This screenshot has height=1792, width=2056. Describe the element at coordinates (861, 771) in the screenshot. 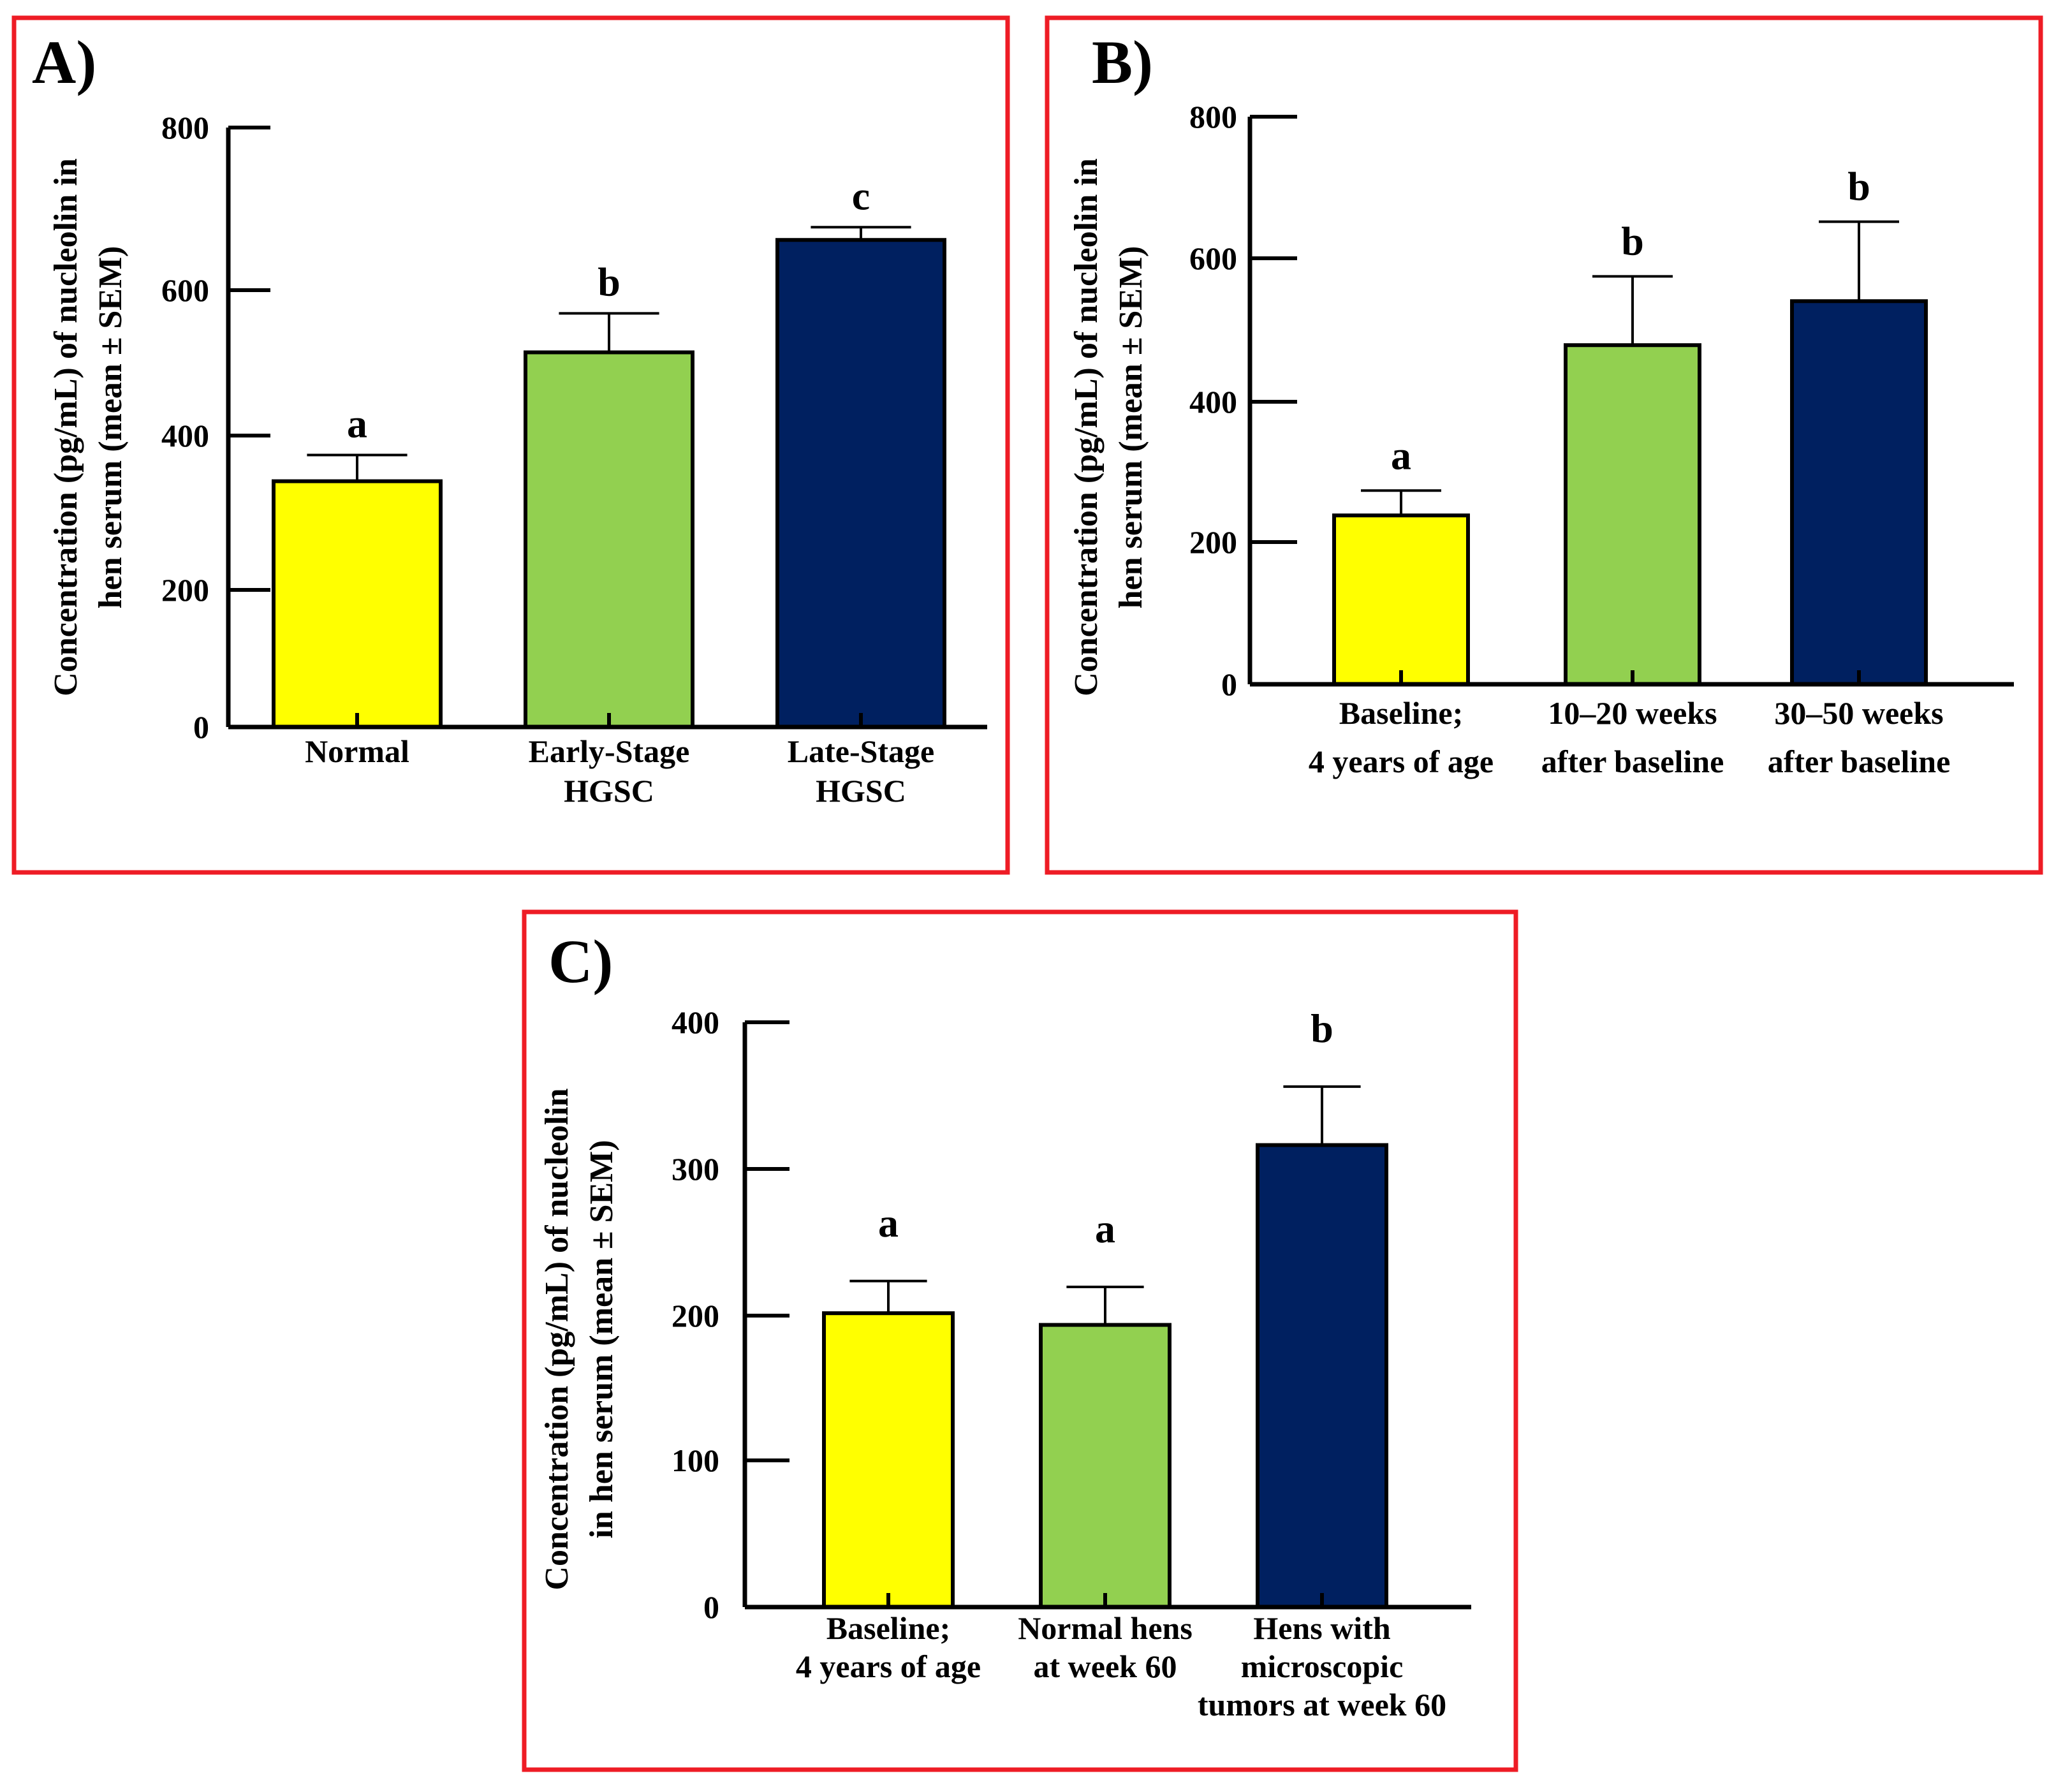

I see `x-tick-label: Late-Stage HGSC` at that location.